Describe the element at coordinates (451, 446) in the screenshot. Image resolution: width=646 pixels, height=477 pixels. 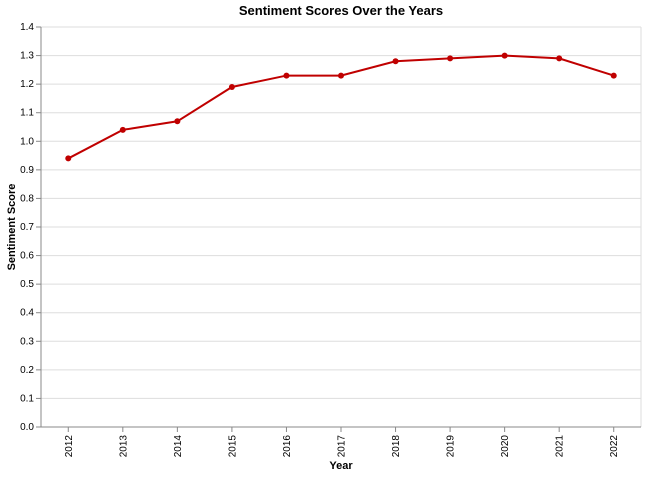
I see `x-tick-label: 2019` at that location.